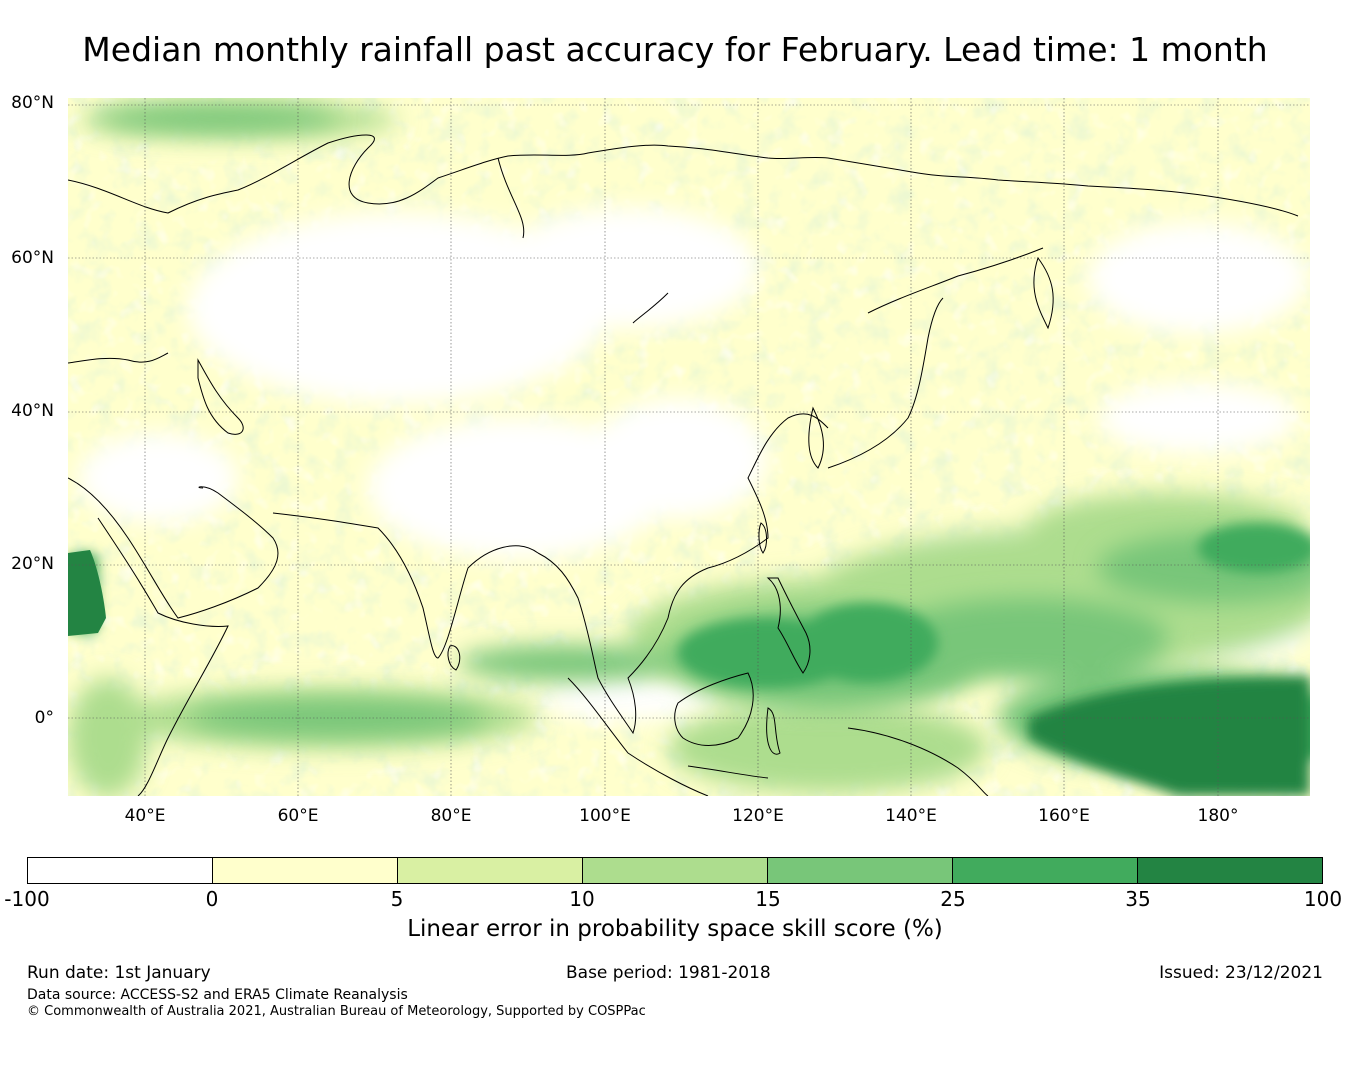  What do you see at coordinates (119, 973) in the screenshot?
I see `run-date: Run date: 1st January` at bounding box center [119, 973].